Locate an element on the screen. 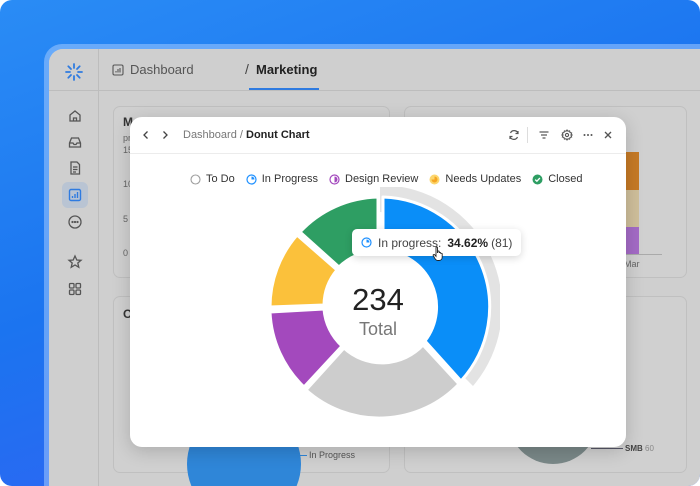 The width and height of the screenshot is (700, 486). apps-grid-icon is located at coordinates (75, 289).